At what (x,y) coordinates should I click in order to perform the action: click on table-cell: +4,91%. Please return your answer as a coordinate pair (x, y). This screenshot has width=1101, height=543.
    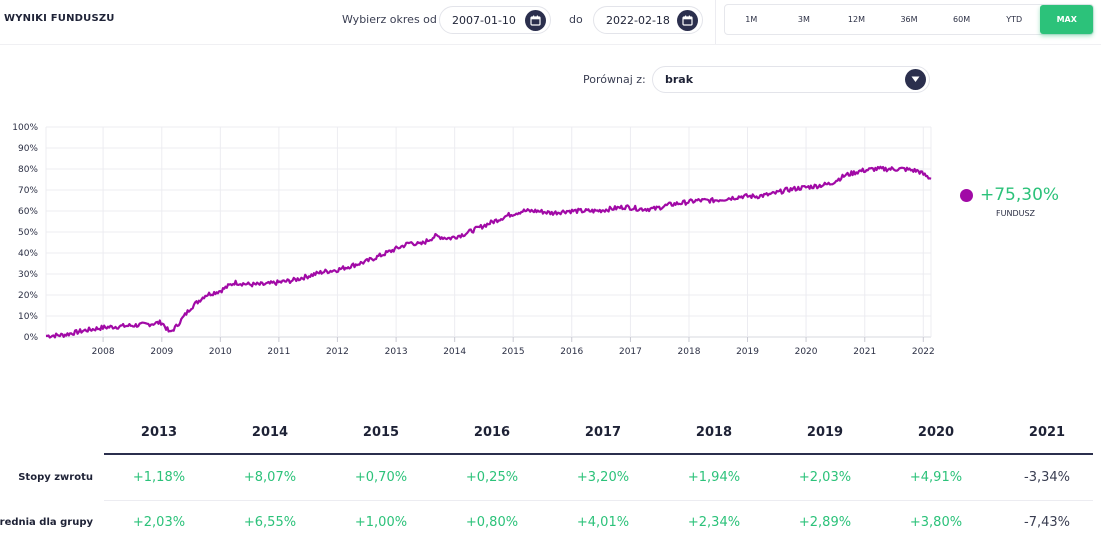
    Looking at the image, I should click on (936, 477).